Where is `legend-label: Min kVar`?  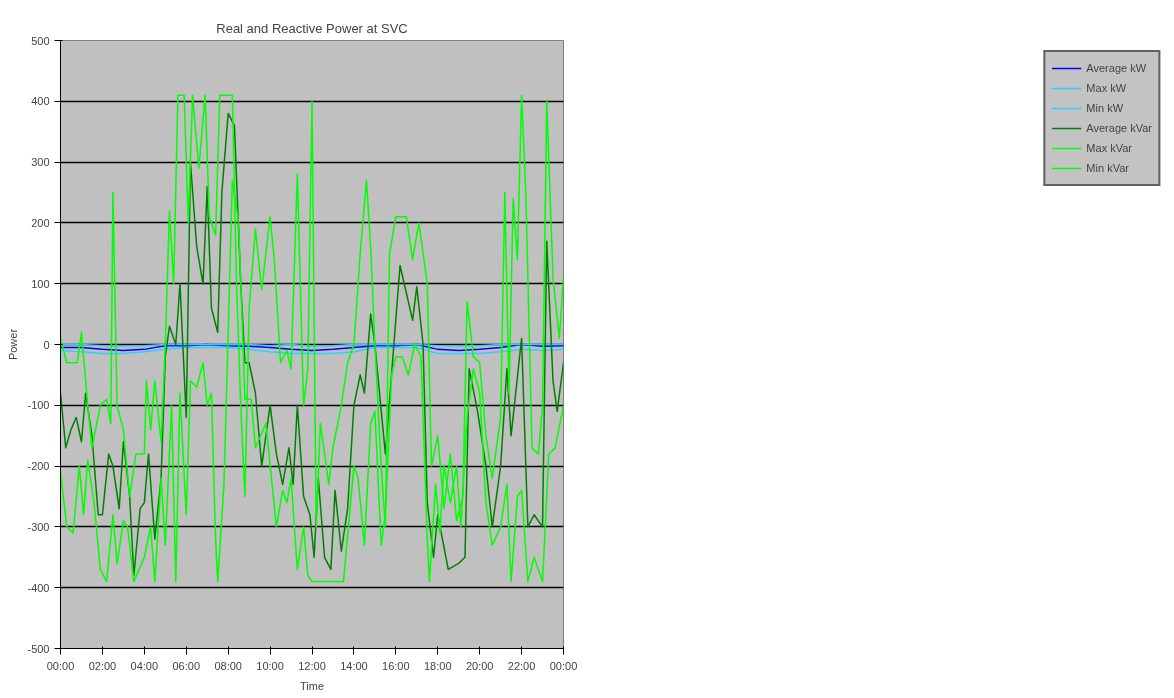
legend-label: Min kVar is located at coordinates (1107, 168).